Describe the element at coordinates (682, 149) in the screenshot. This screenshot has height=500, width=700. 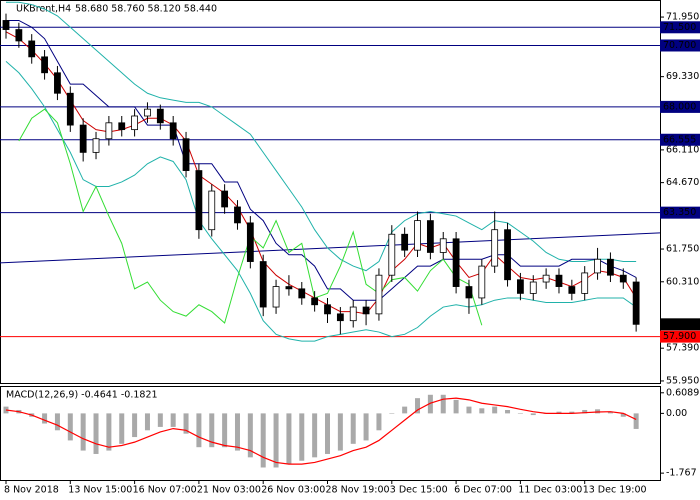
I see `y-tick-label: 66.110` at that location.